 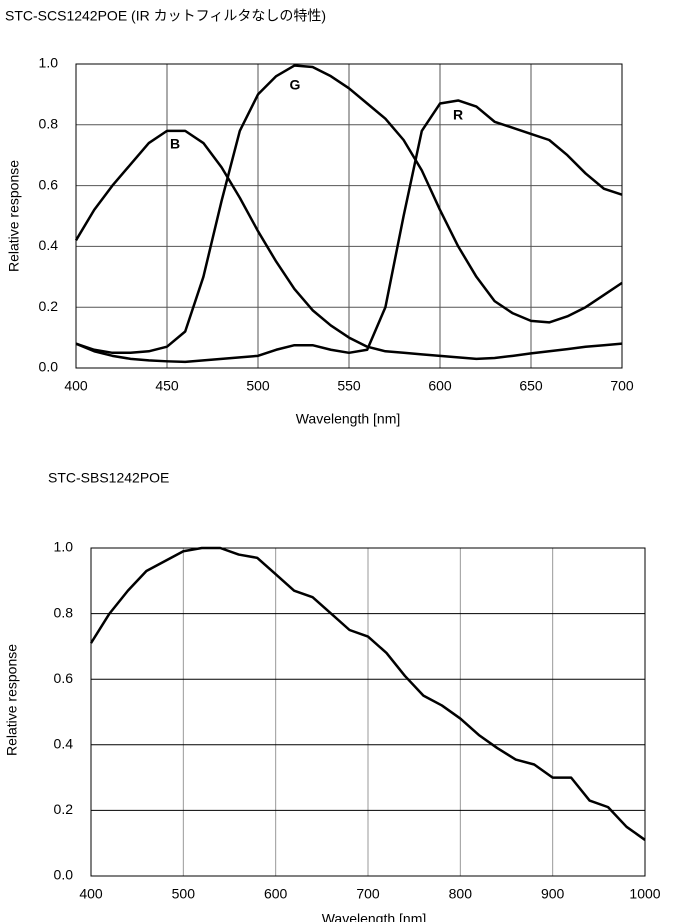 What do you see at coordinates (349, 386) in the screenshot?
I see `x-tick-label: 550` at bounding box center [349, 386].